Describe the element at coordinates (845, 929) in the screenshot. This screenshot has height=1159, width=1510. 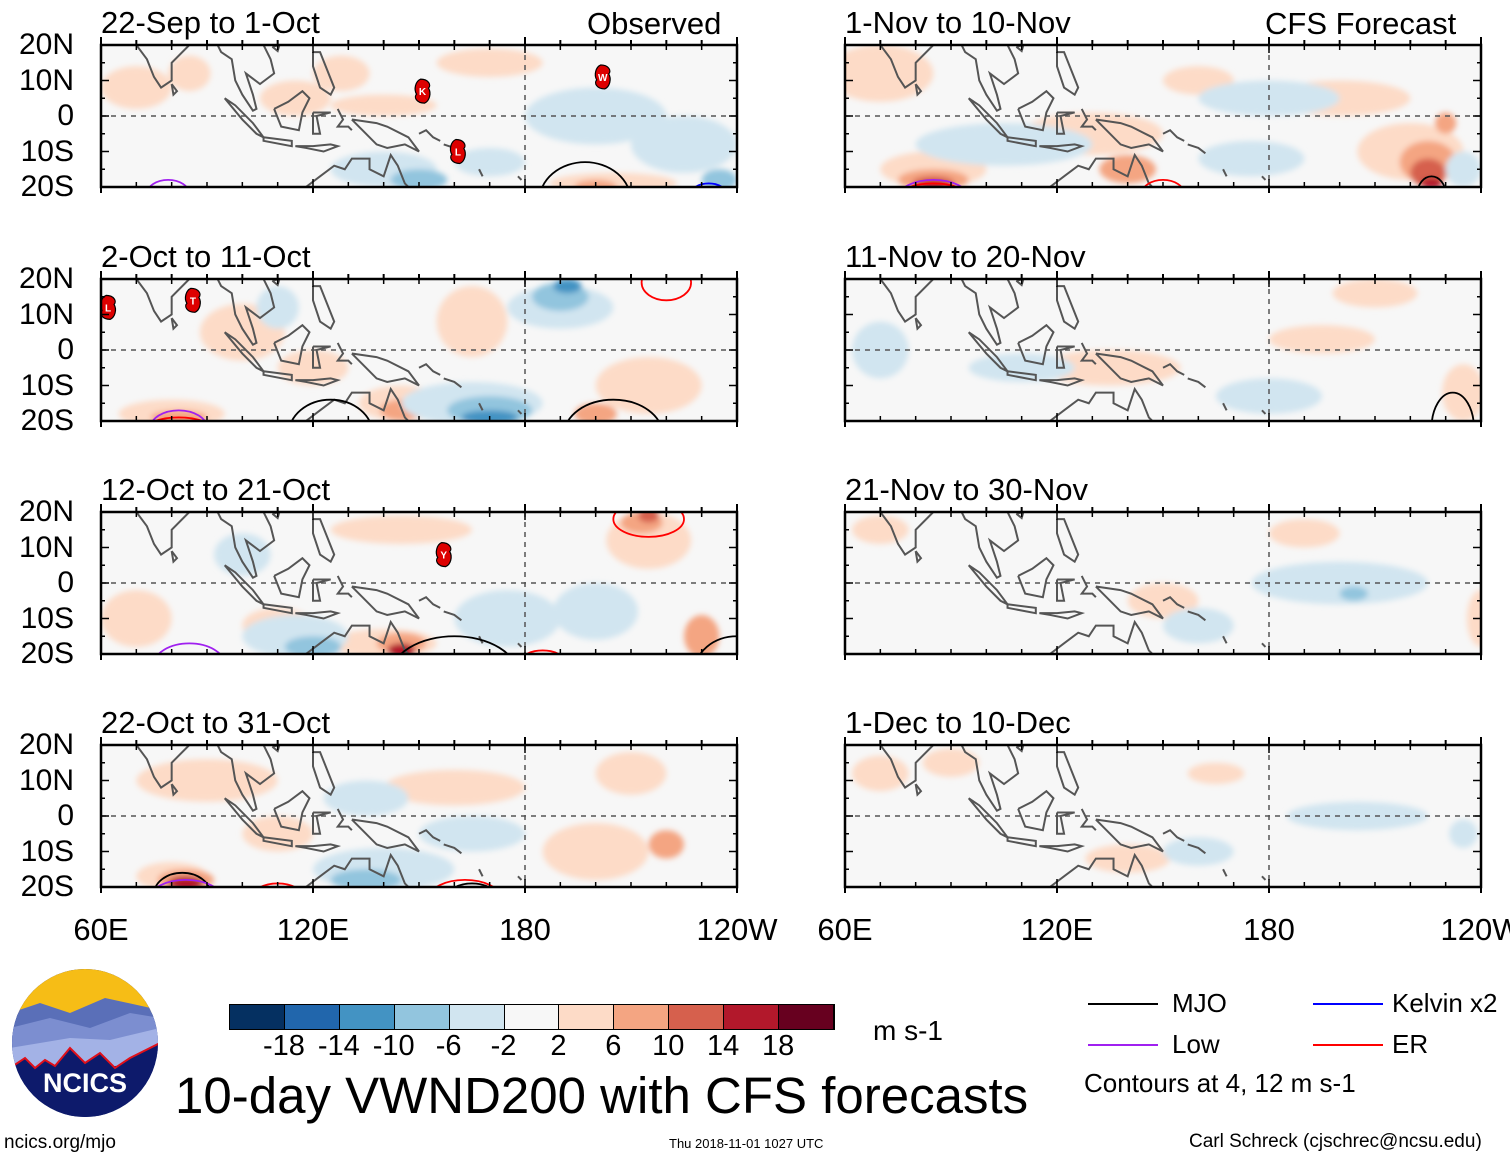
I see `lon-label: 60E` at that location.